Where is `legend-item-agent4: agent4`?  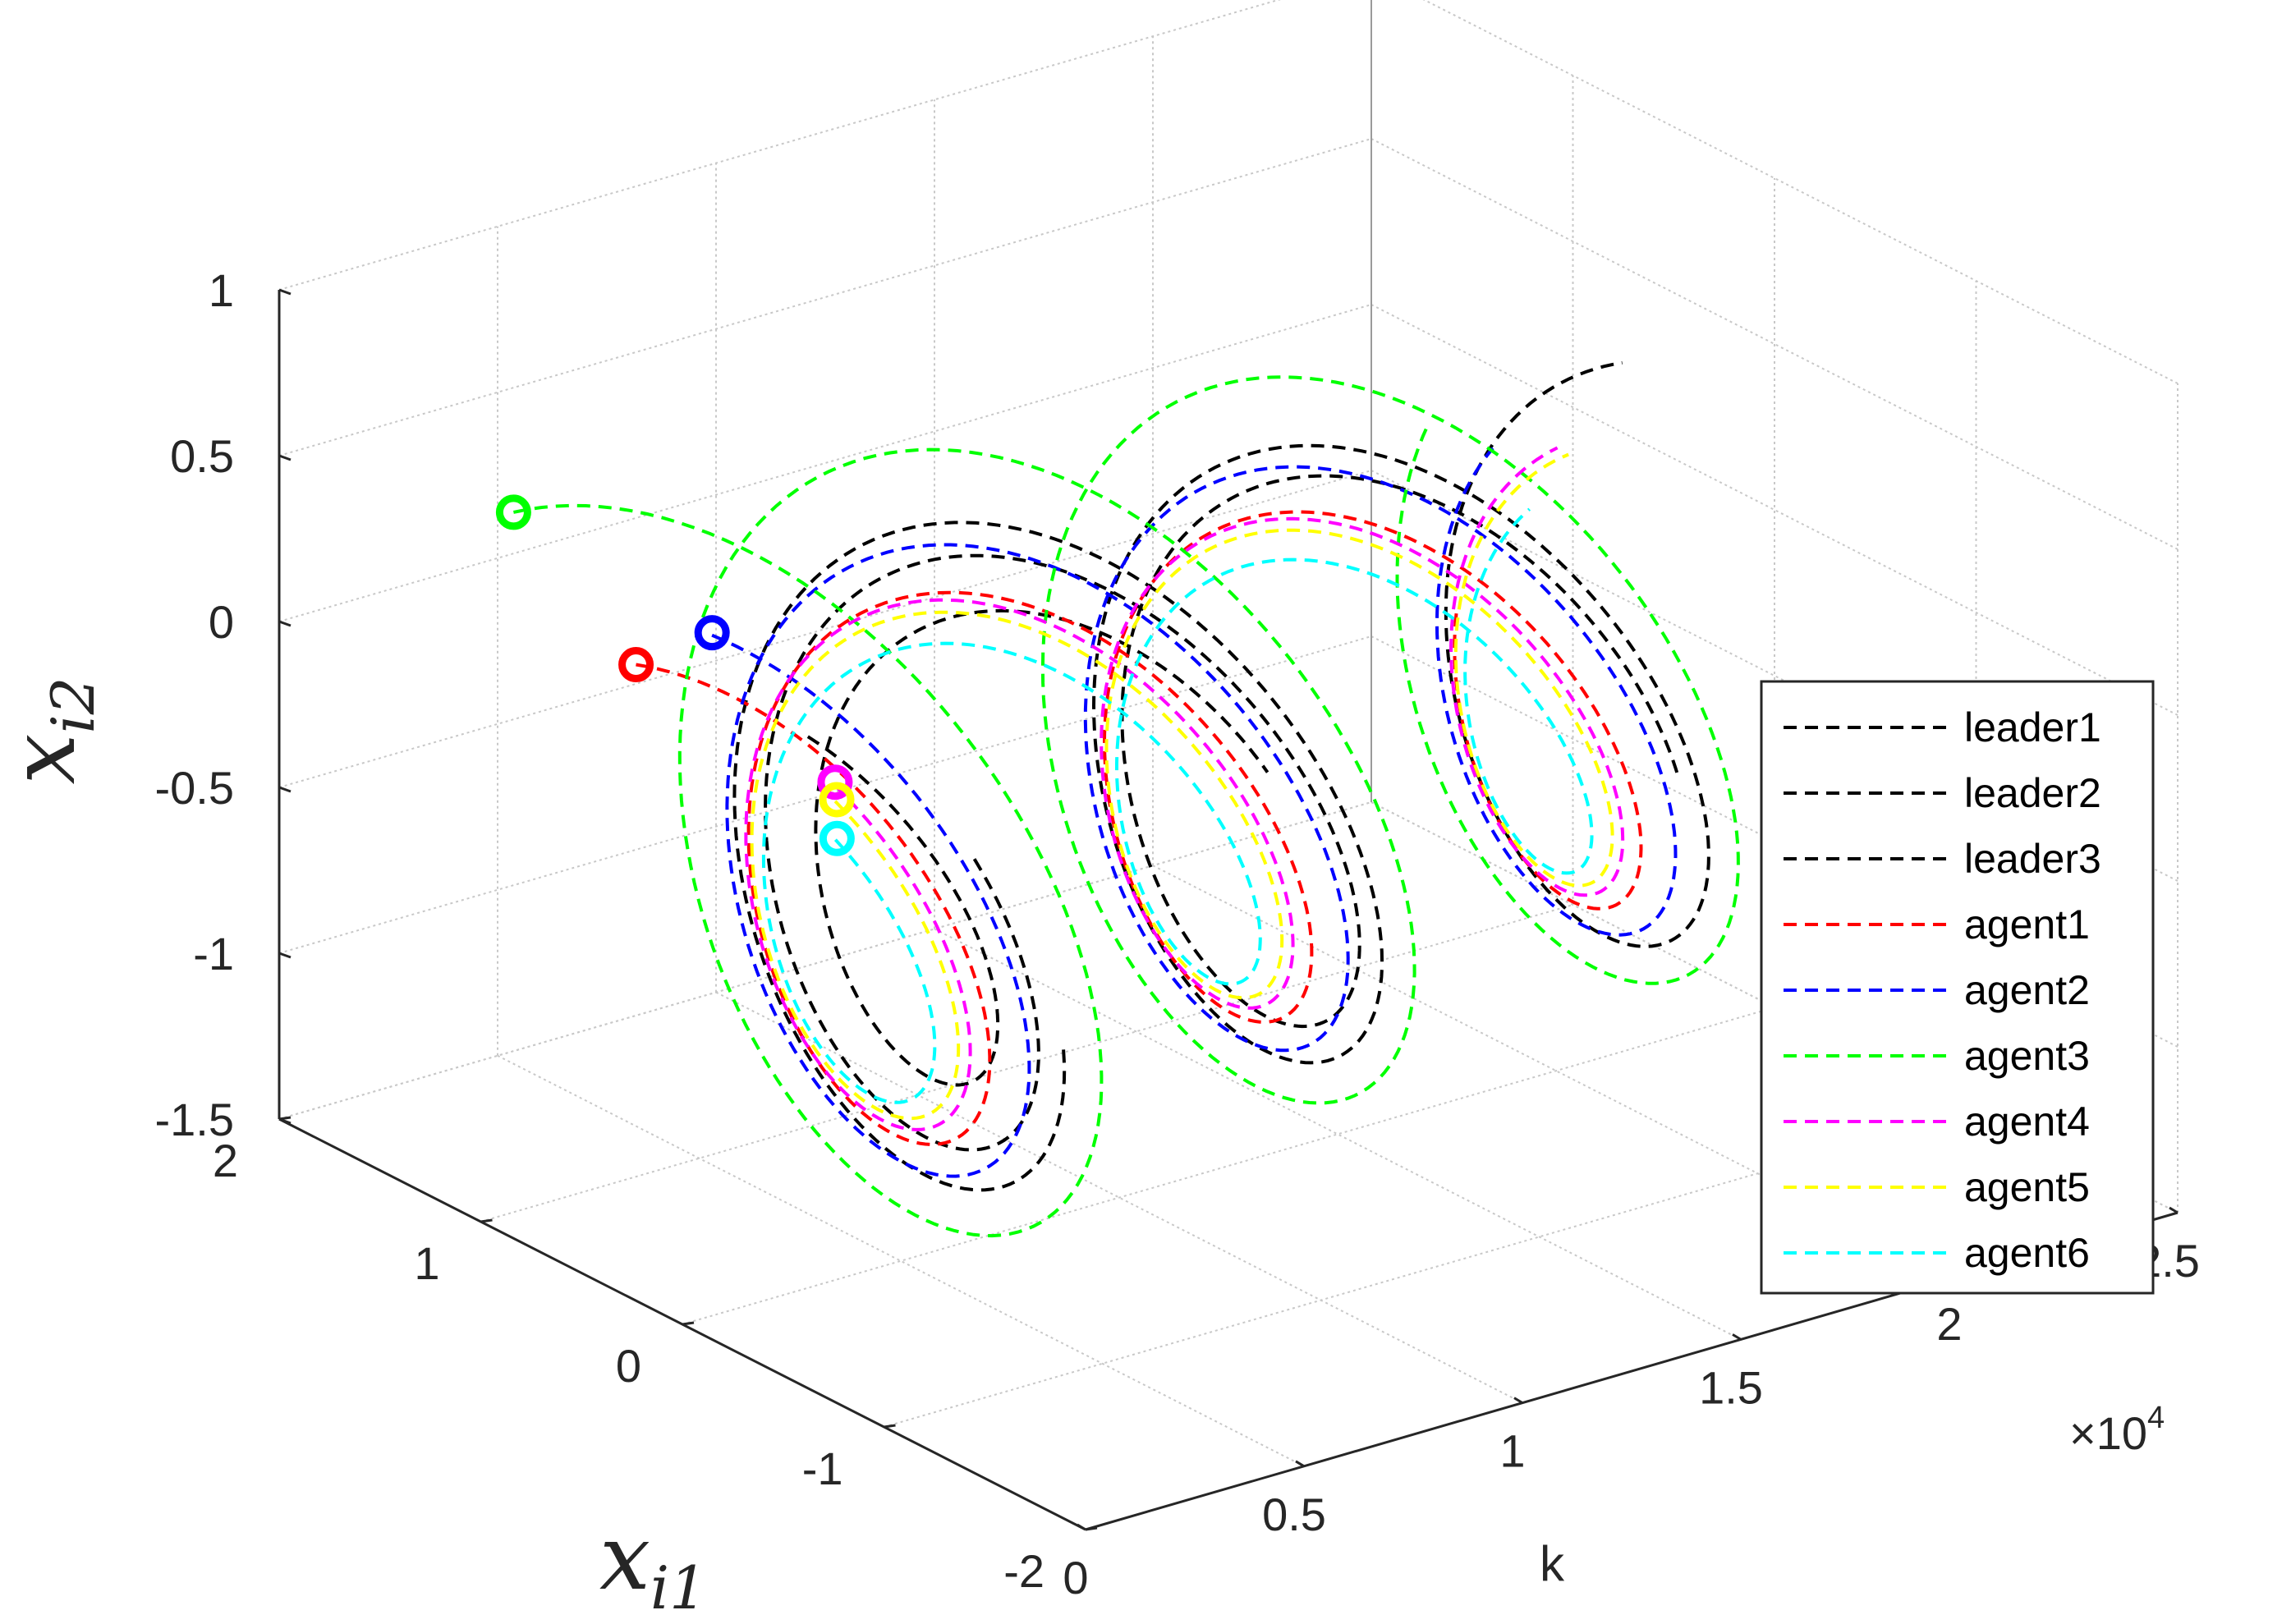
legend-item-agent4: agent4 is located at coordinates (1937, 1122).